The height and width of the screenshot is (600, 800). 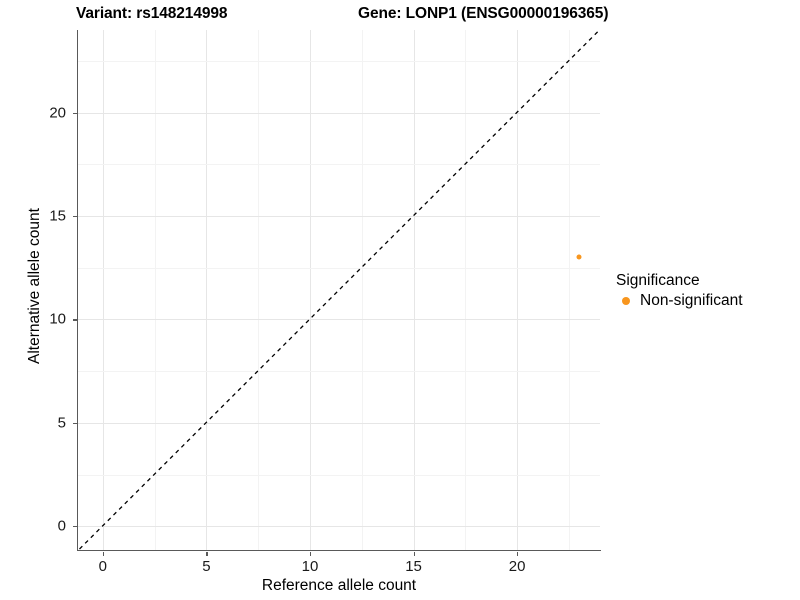 What do you see at coordinates (103, 566) in the screenshot?
I see `x-tick-label: 0` at bounding box center [103, 566].